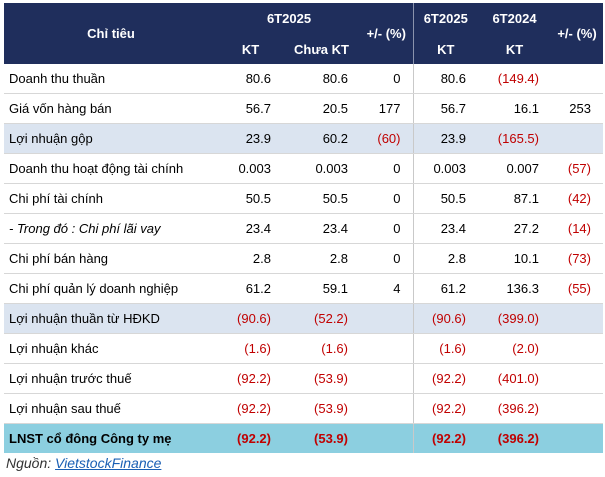 This screenshot has width=605, height=477. Describe the element at coordinates (321, 49) in the screenshot. I see `header-chua-kt: Chưa KT` at that location.